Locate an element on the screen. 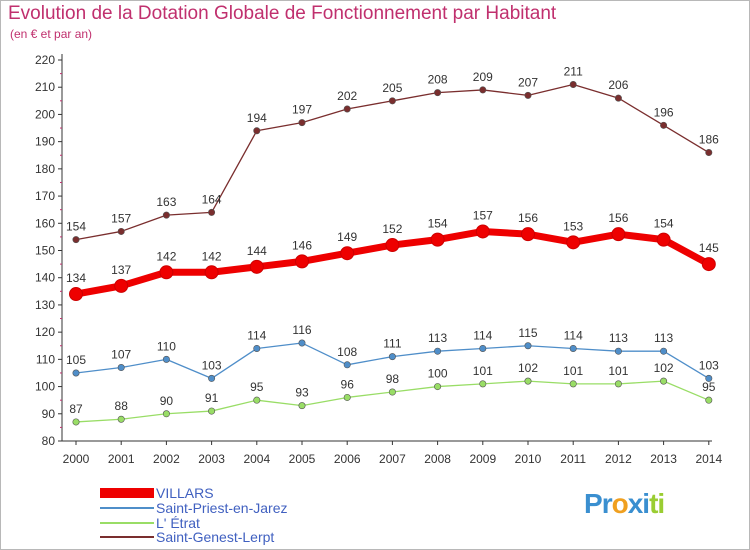 The width and height of the screenshot is (750, 550). data-label: 208 is located at coordinates (438, 80).